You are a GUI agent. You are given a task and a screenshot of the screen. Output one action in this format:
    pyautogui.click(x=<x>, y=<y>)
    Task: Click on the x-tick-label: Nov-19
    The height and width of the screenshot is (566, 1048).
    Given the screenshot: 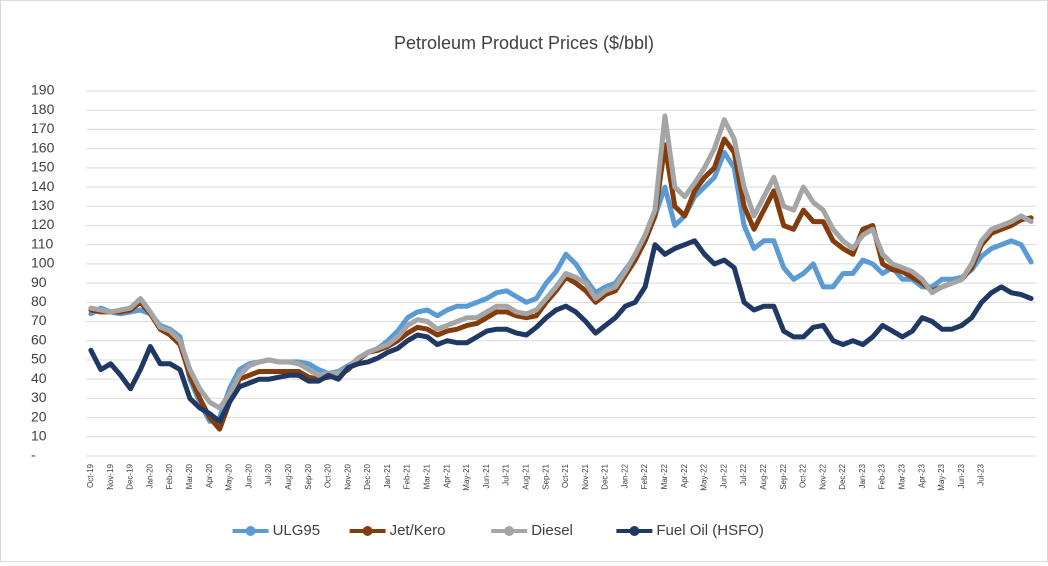 What is the action you would take?
    pyautogui.click(x=110, y=476)
    